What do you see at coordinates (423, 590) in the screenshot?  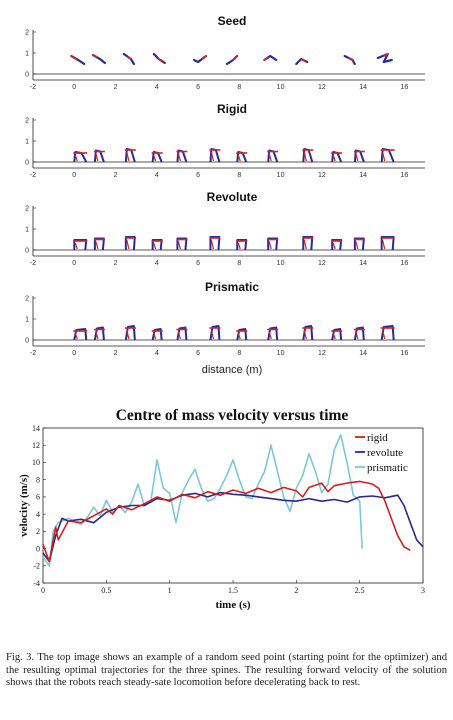 I see `x-tick-label: 3` at bounding box center [423, 590].